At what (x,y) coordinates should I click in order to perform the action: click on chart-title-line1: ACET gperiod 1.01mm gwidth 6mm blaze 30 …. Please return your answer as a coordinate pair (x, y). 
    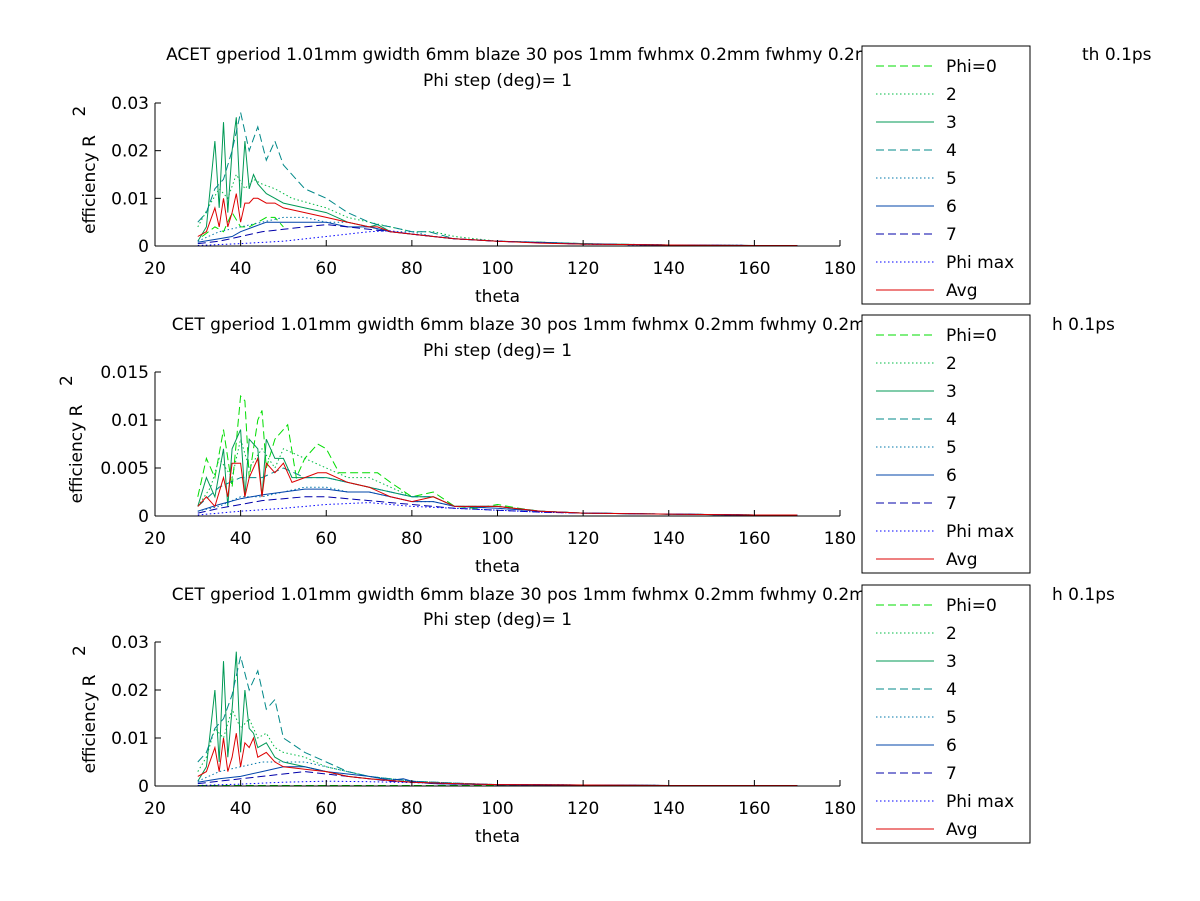
    Looking at the image, I should click on (572, 55).